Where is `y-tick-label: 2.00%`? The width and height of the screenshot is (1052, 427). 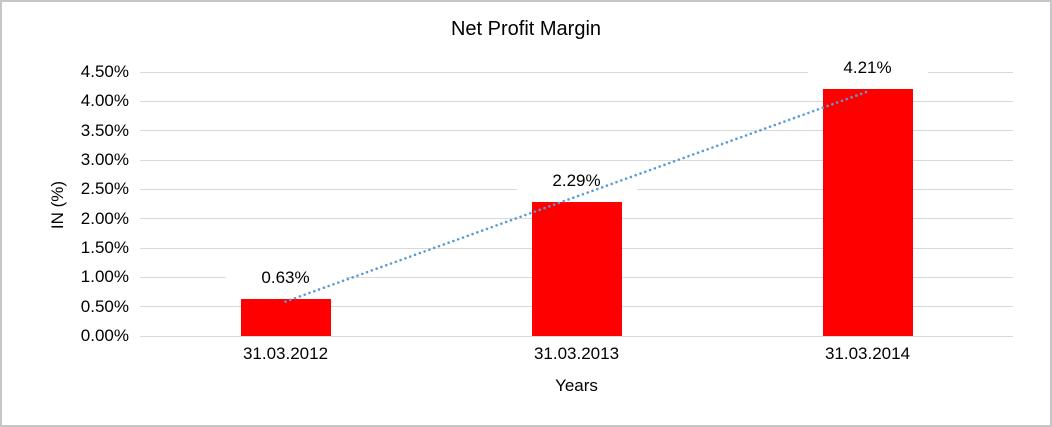
y-tick-label: 2.00% is located at coordinates (104, 218).